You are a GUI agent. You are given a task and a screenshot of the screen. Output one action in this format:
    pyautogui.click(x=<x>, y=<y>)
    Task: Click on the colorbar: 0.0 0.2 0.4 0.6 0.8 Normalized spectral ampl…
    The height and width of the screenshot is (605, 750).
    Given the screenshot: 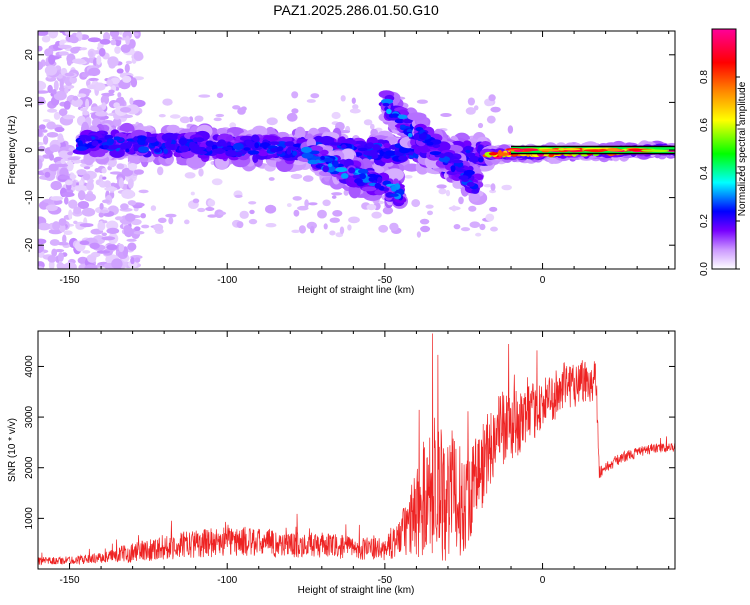 What is the action you would take?
    pyautogui.click(x=723, y=152)
    